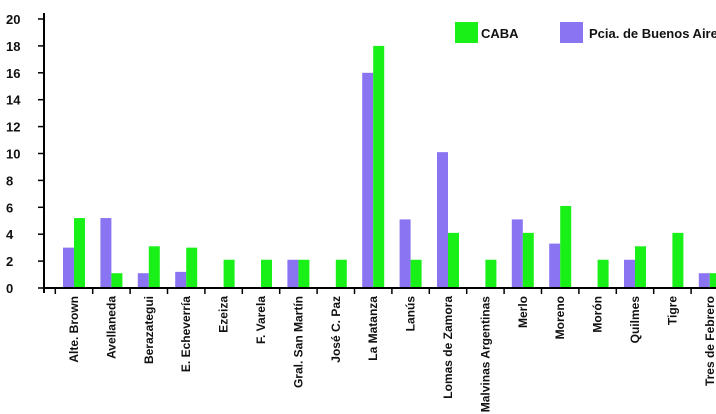 This screenshot has height=414, width=716. What do you see at coordinates (560, 317) in the screenshot?
I see `x-tick-label: Moreno` at bounding box center [560, 317].